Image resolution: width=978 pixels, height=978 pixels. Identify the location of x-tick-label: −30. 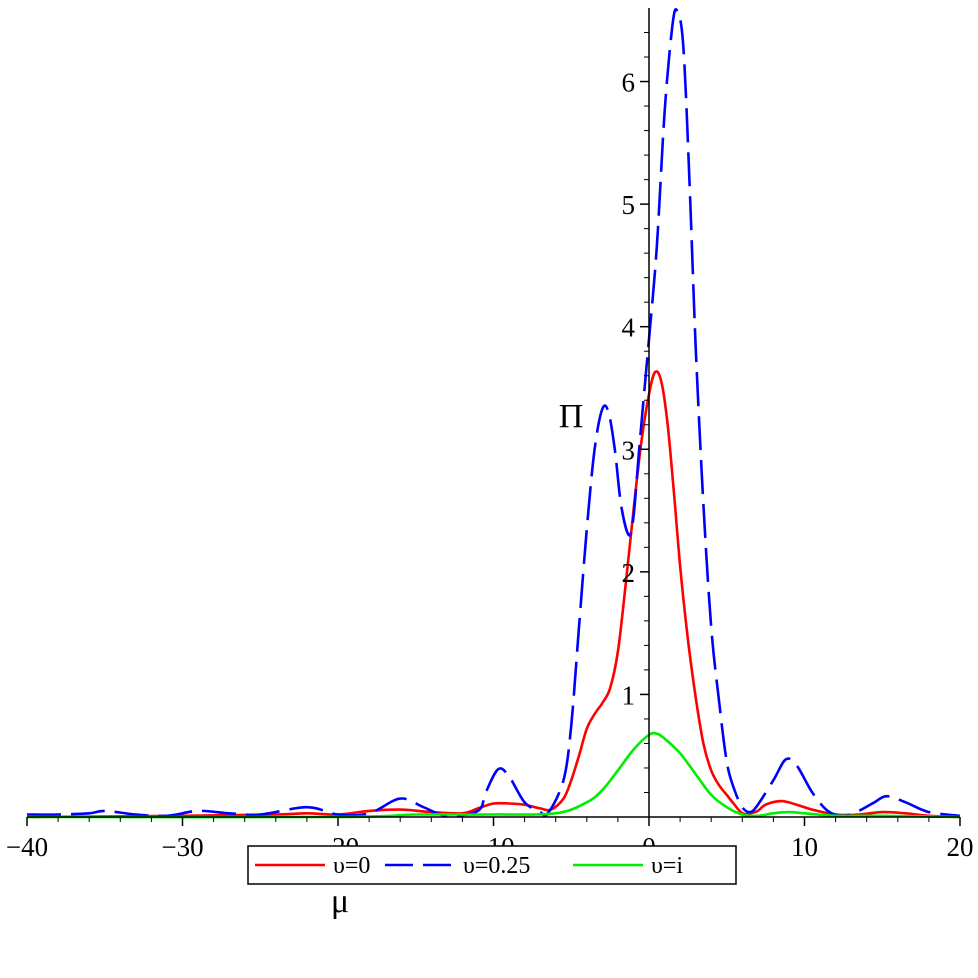
(182, 847).